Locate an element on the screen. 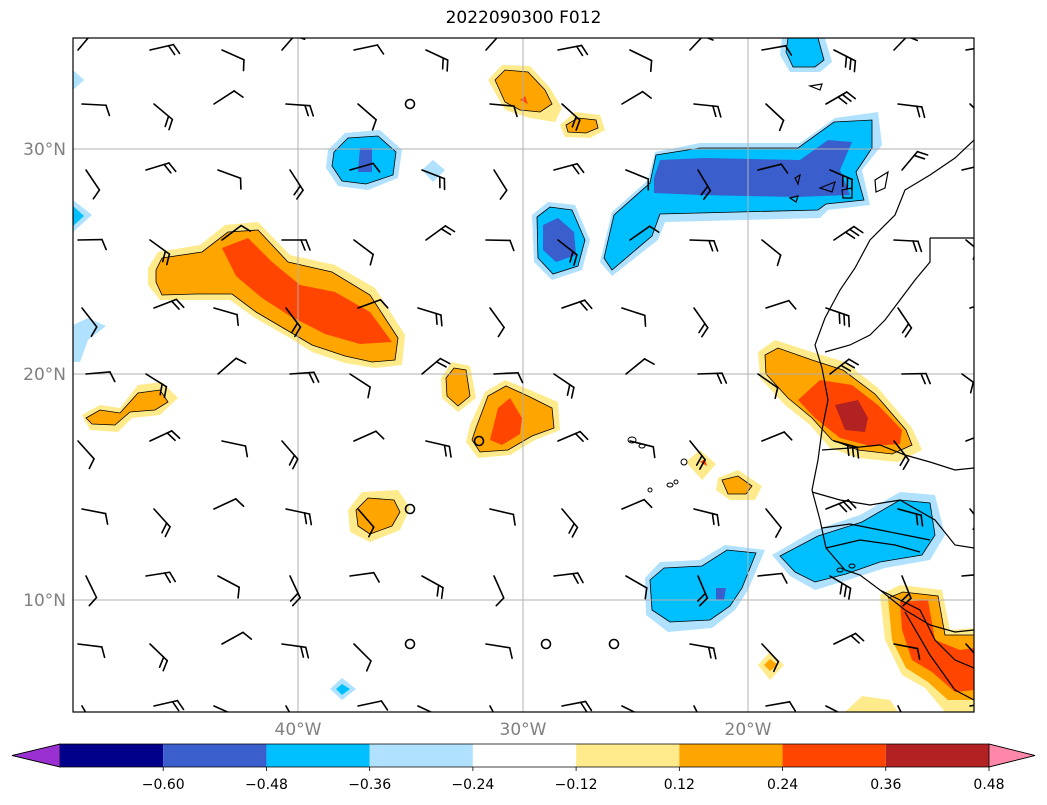 The image size is (1047, 805). islands is located at coordinates (741, 504).